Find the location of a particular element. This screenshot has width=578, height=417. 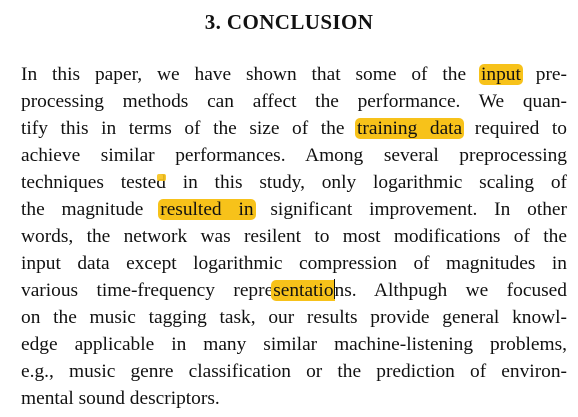

highlight-representations: sentatio is located at coordinates (303, 290).